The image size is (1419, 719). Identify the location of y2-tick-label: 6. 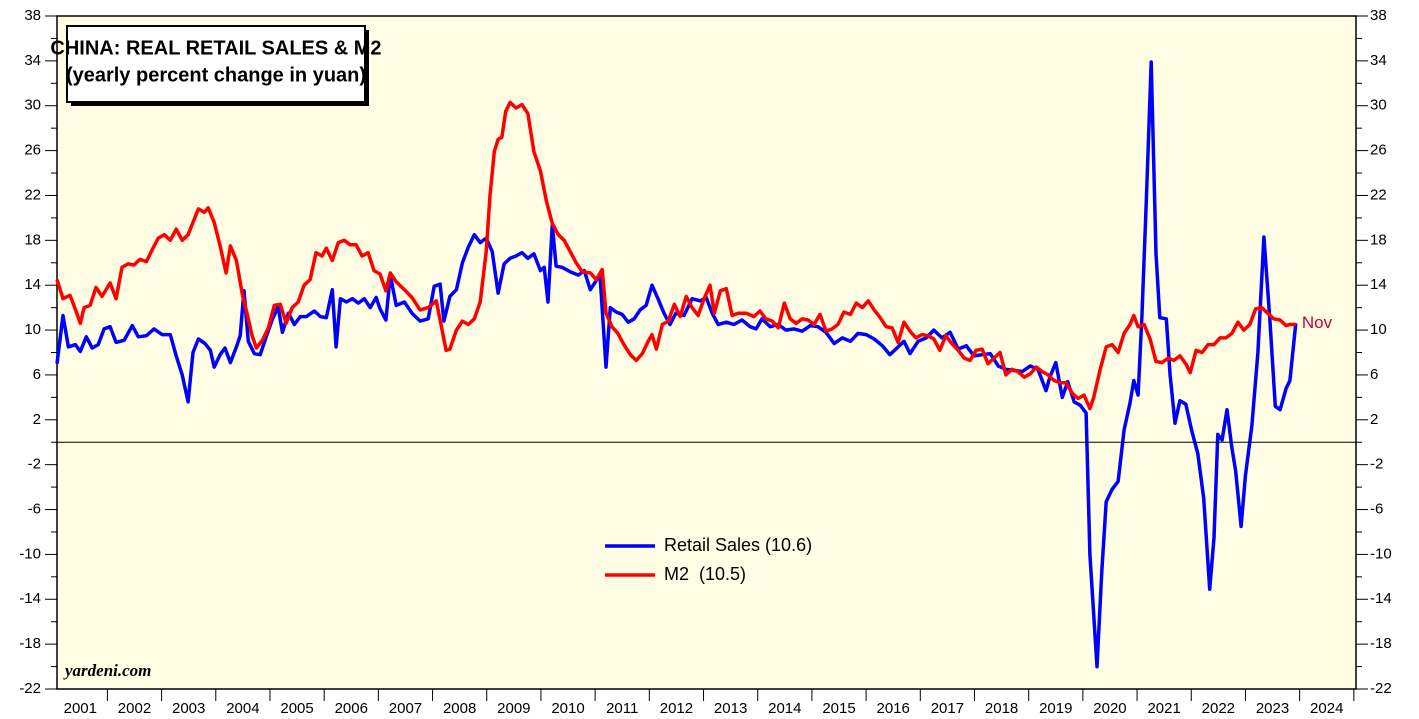
(1374, 374).